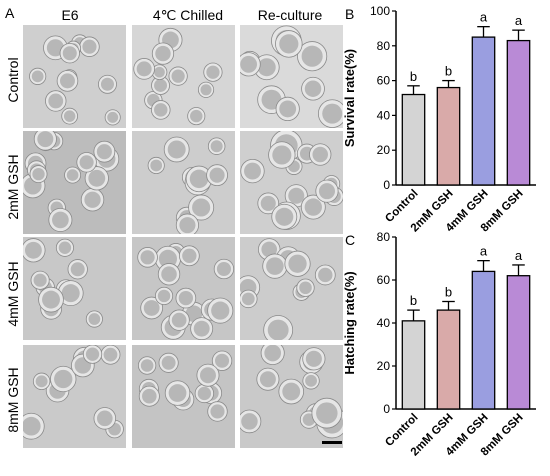  What do you see at coordinates (384, 46) in the screenshot?
I see `y-tick-label: 80` at bounding box center [384, 46].